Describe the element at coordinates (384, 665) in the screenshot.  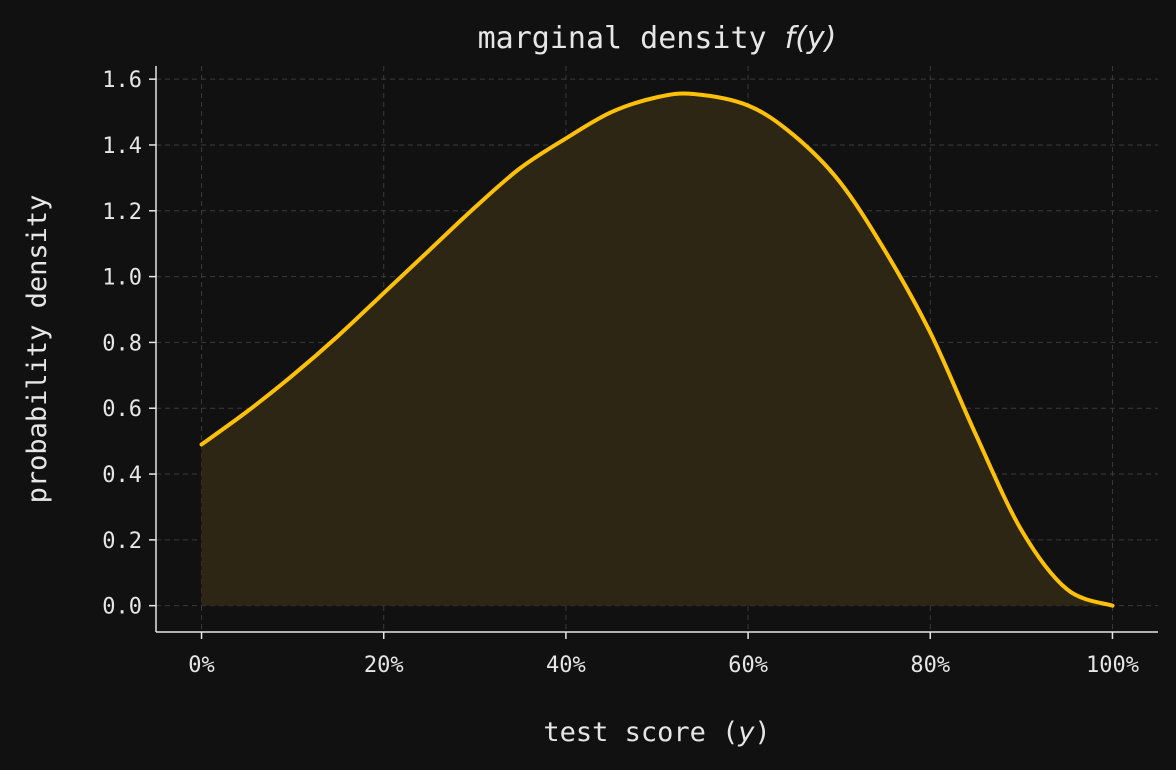
I see `x-tick-label: 20%` at that location.